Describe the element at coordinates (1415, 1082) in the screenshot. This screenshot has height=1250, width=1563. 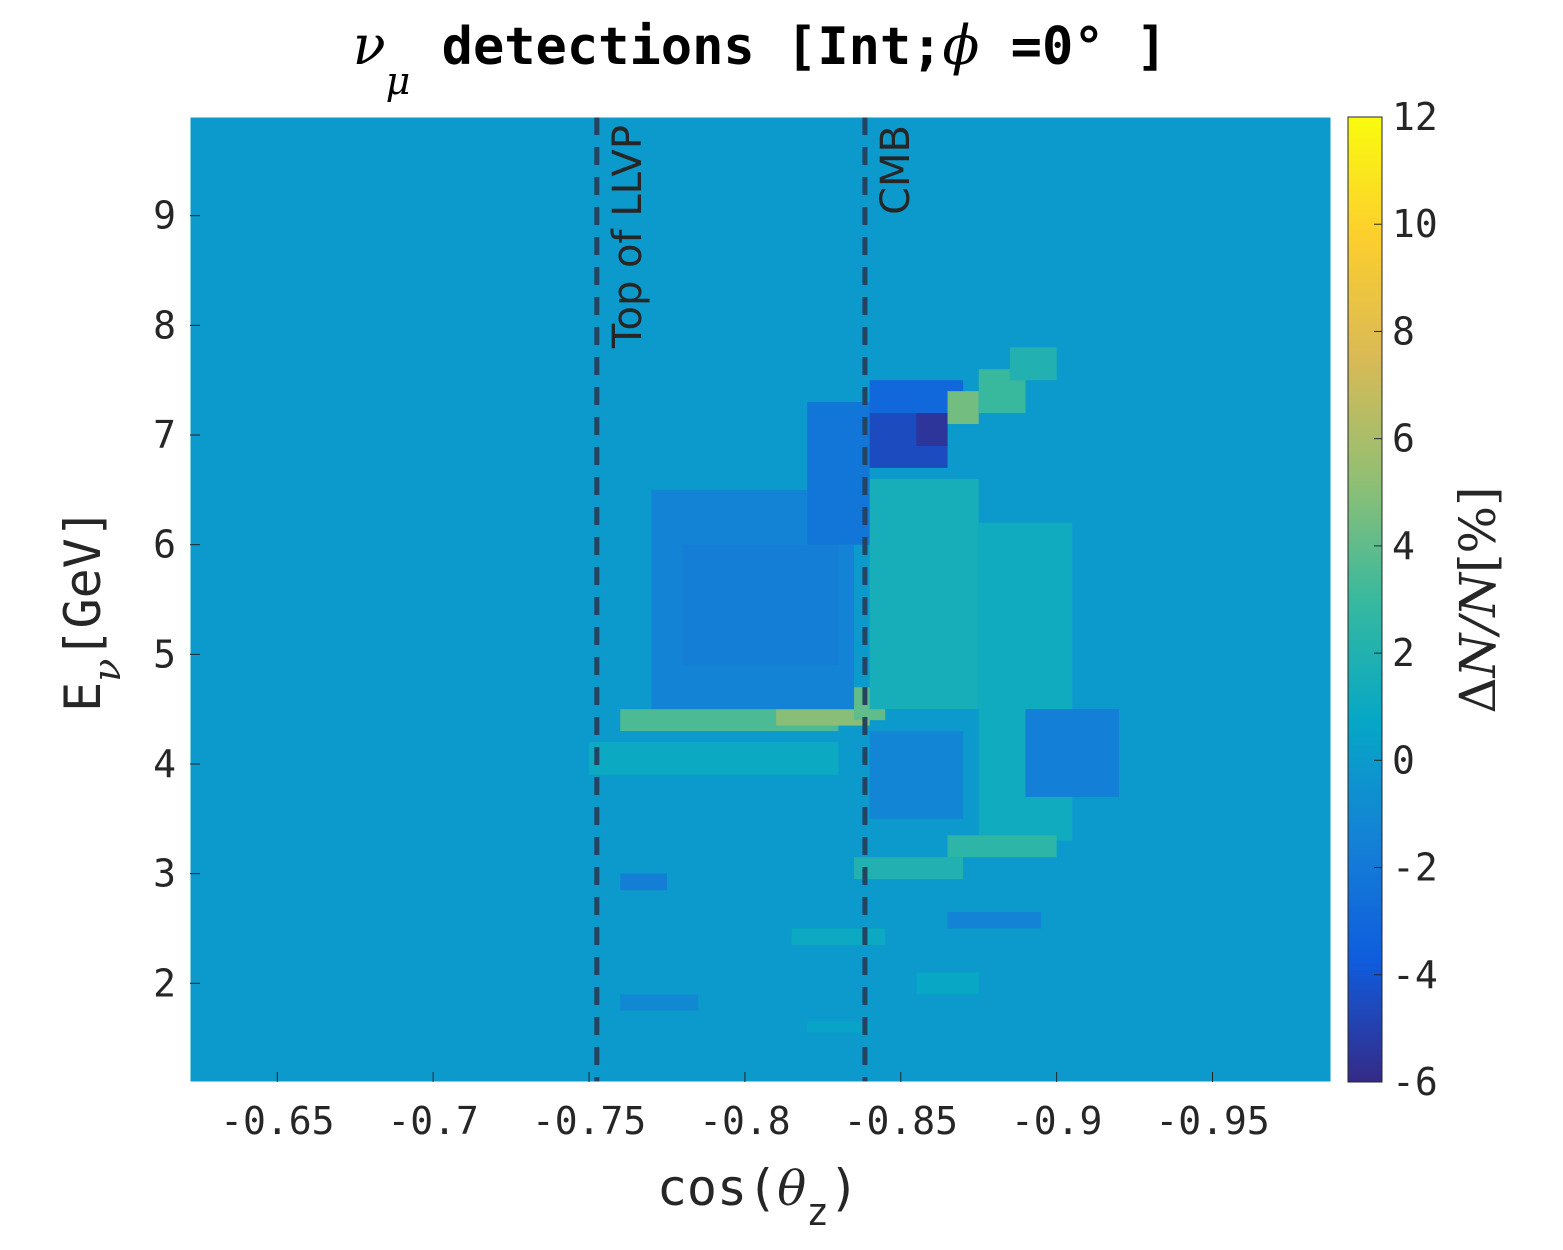
I see `colorbar-tick-label: -6` at that location.